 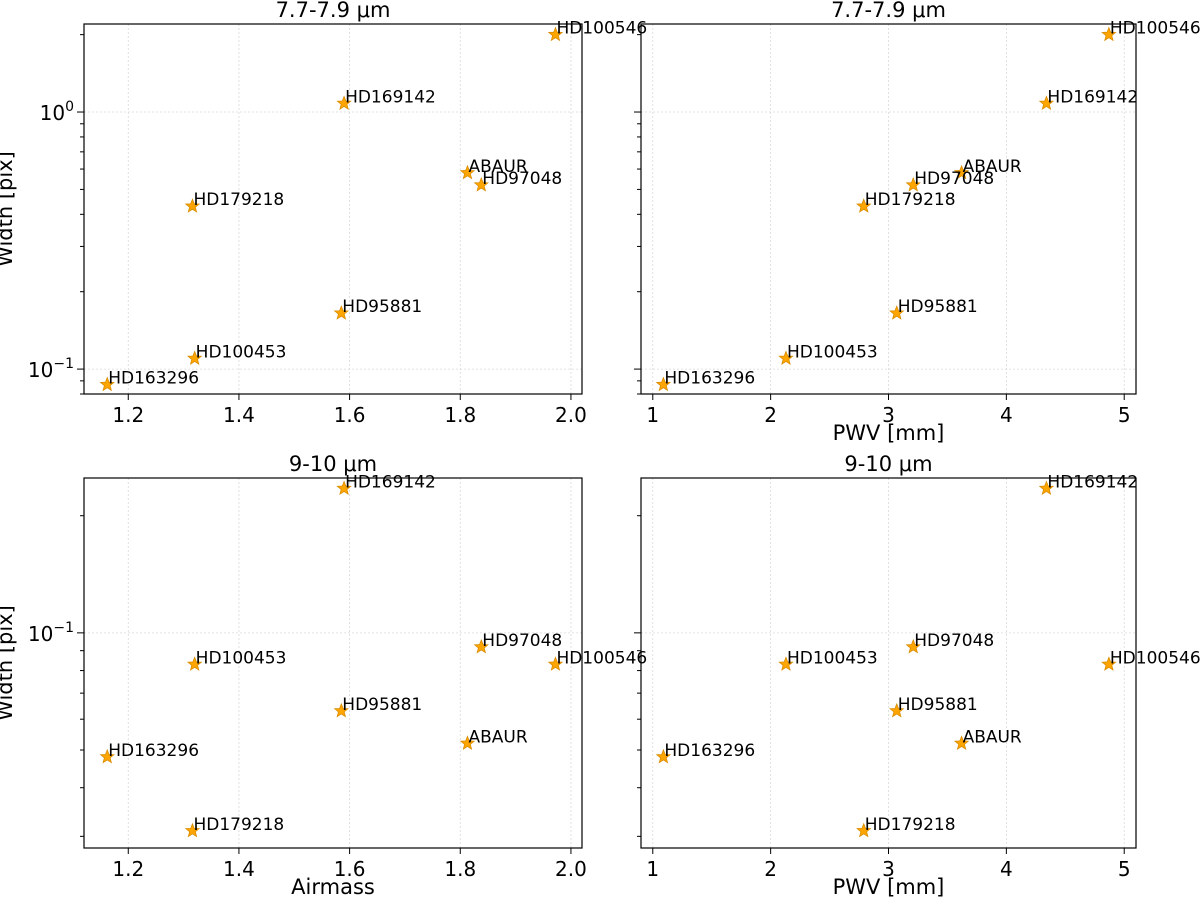 What do you see at coordinates (770, 415) in the screenshot?
I see `x-tick-label: 2` at bounding box center [770, 415].